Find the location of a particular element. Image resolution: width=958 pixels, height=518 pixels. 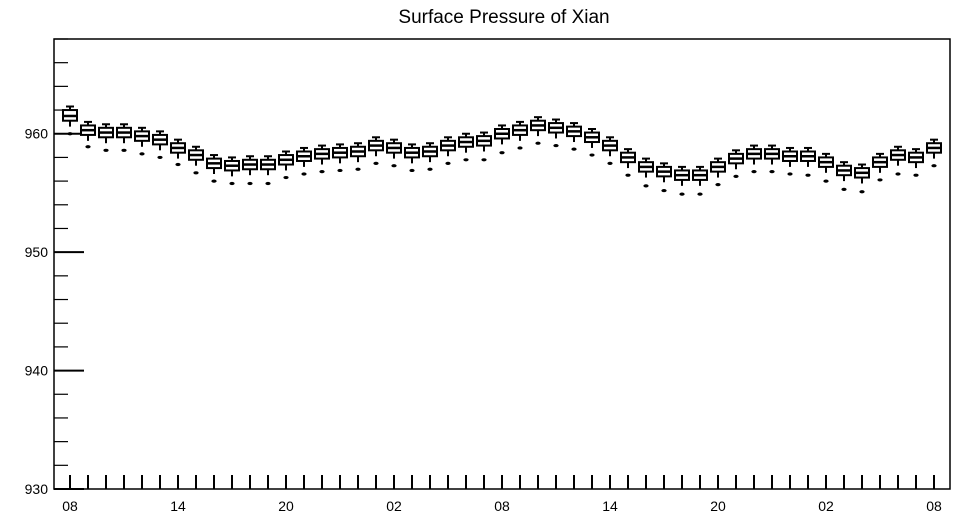

y-tick-label: 930 is located at coordinates (37, 489).